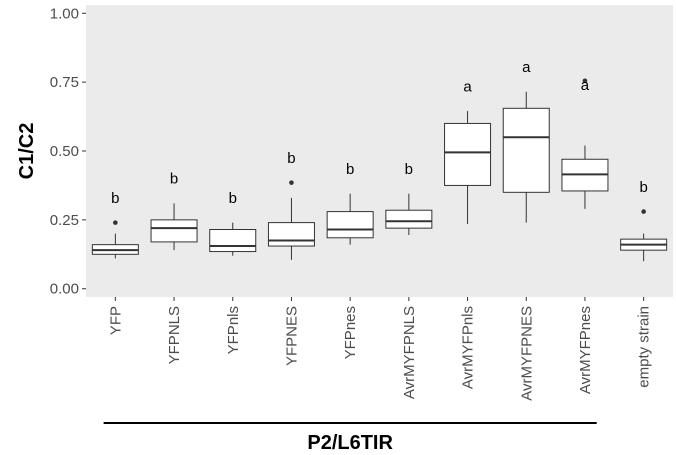  What do you see at coordinates (350, 443) in the screenshot?
I see `group-label: P2/L6TIR` at bounding box center [350, 443].